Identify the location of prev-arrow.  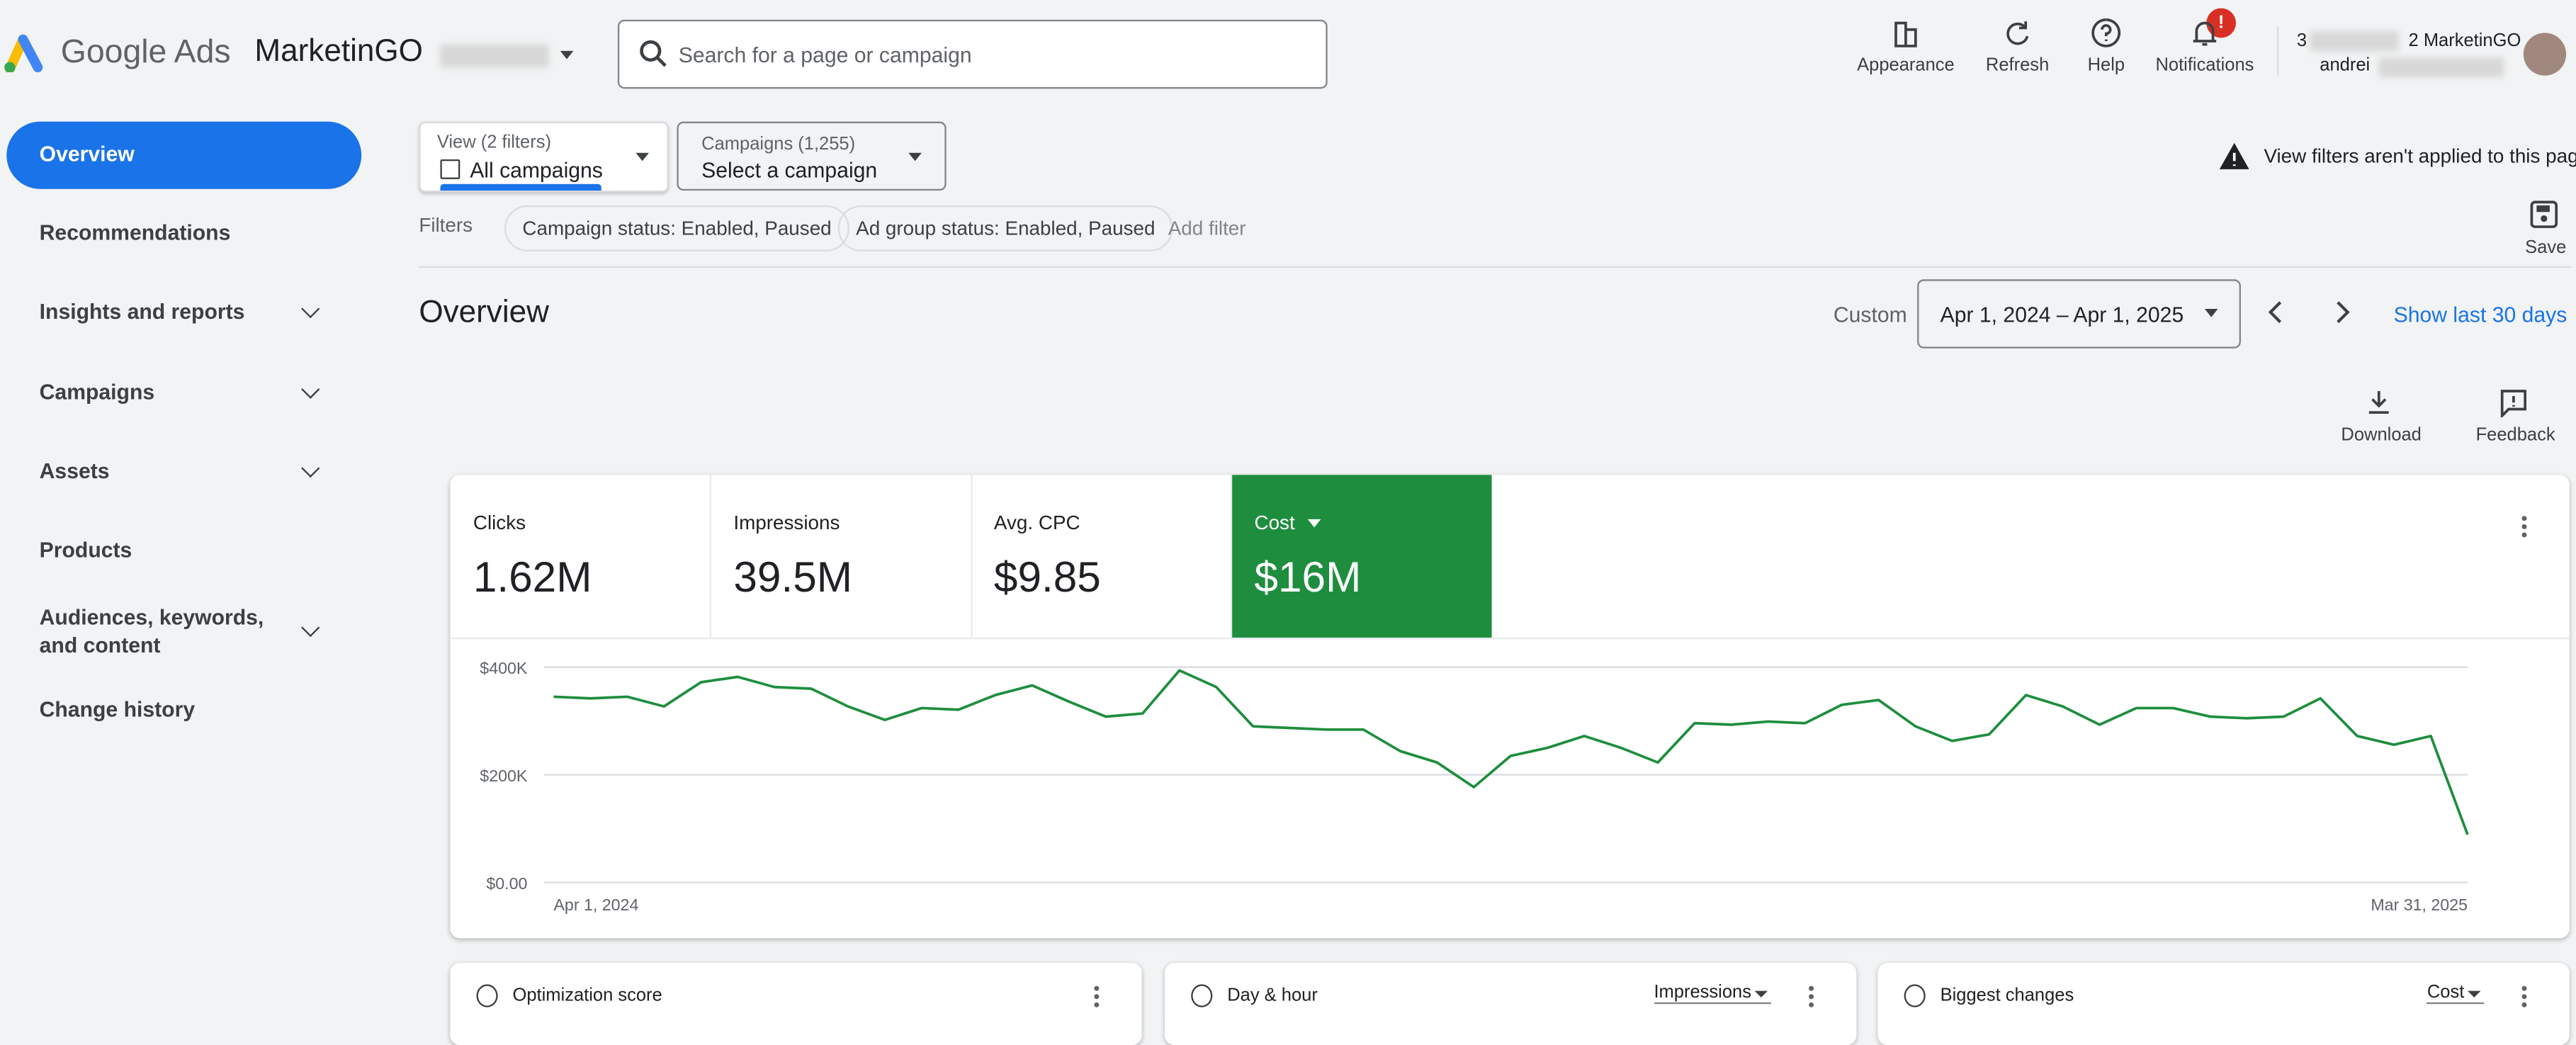
(2275, 312).